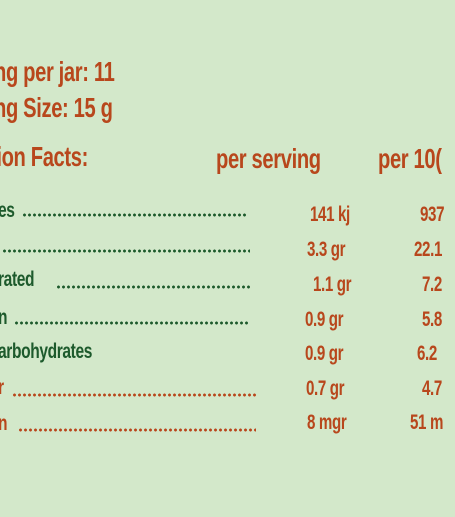 The image size is (455, 517). What do you see at coordinates (432, 284) in the screenshot?
I see `row-saturated-per-100: 7.2` at bounding box center [432, 284].